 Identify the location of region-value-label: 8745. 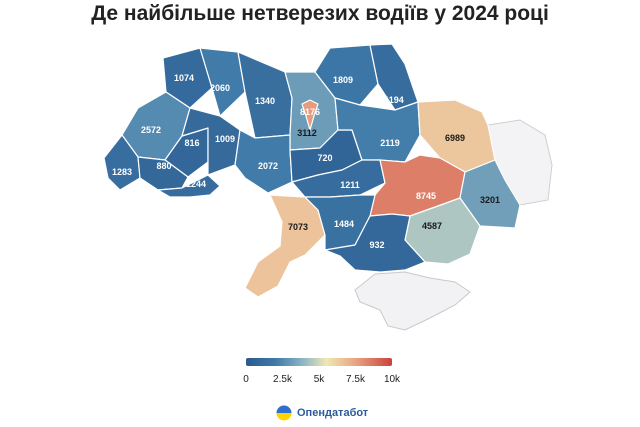
(426, 196).